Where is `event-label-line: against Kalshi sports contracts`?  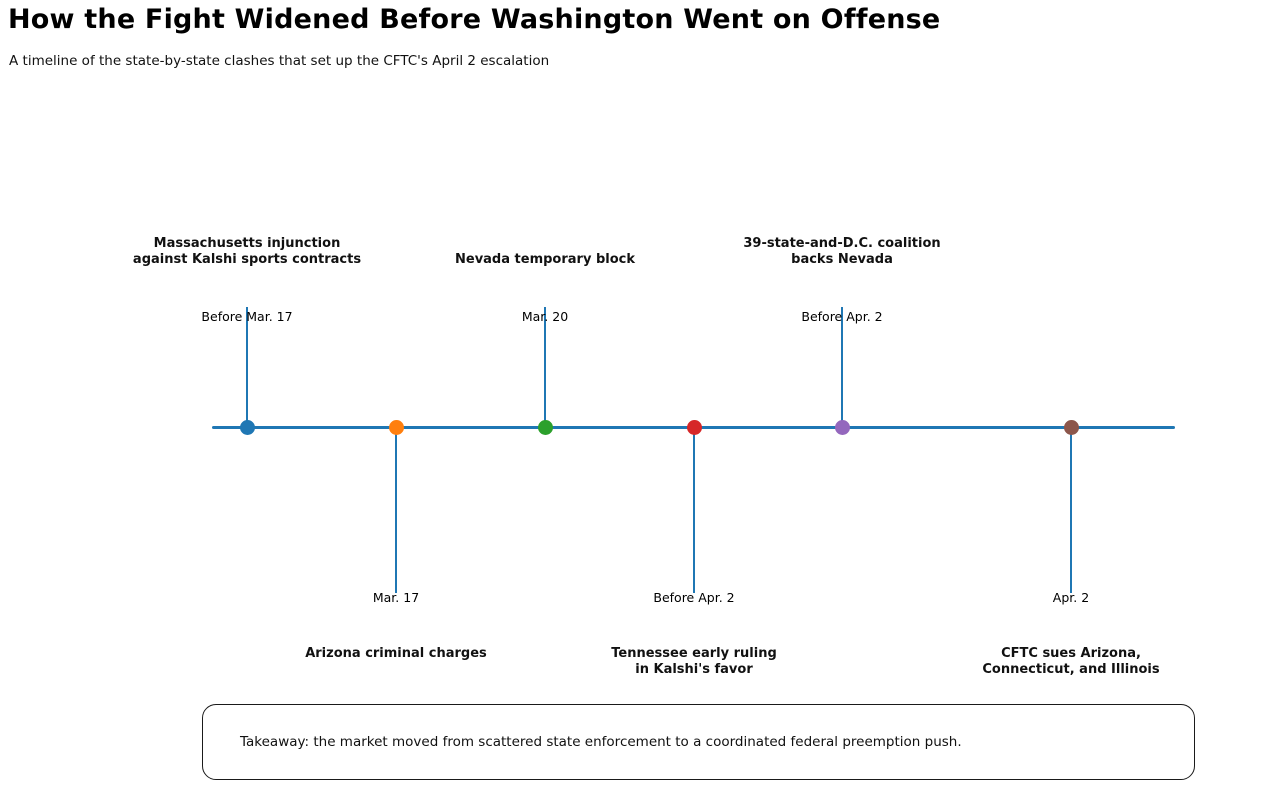
event-label-line: against Kalshi sports contracts is located at coordinates (247, 259).